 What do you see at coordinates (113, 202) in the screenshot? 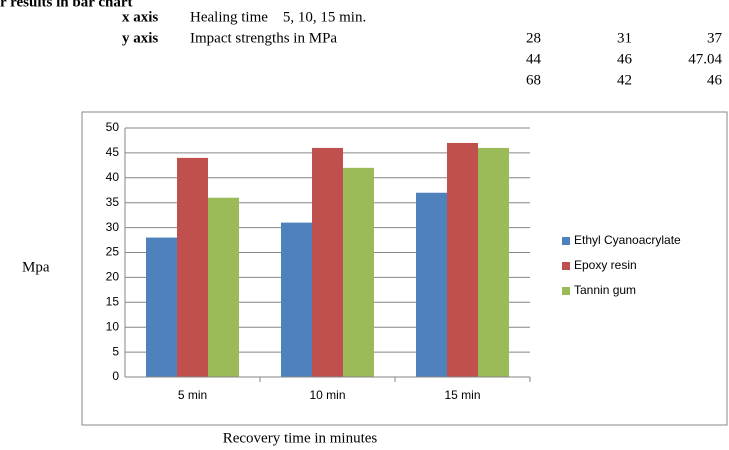
I see `y-tick-label: 35` at bounding box center [113, 202].